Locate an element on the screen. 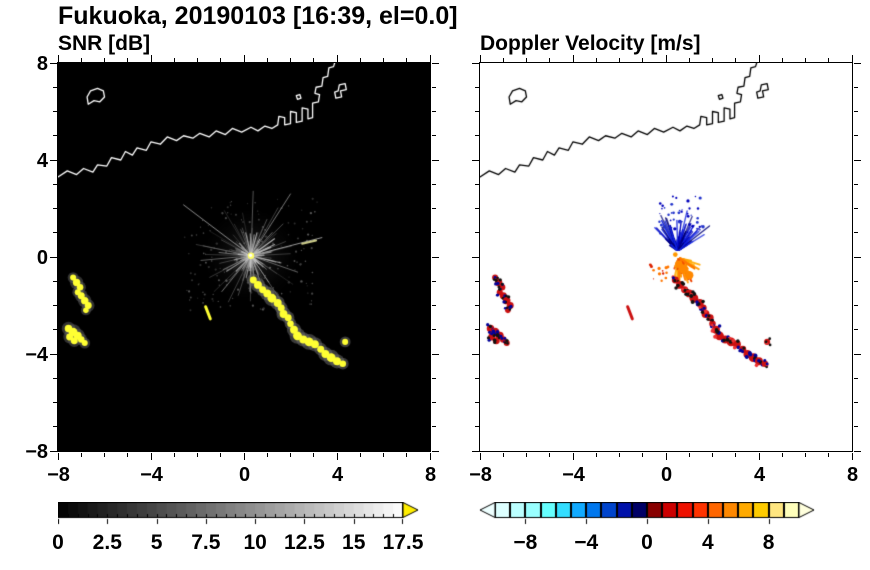  y-axis-tick-label: 8 is located at coordinates (42, 63).